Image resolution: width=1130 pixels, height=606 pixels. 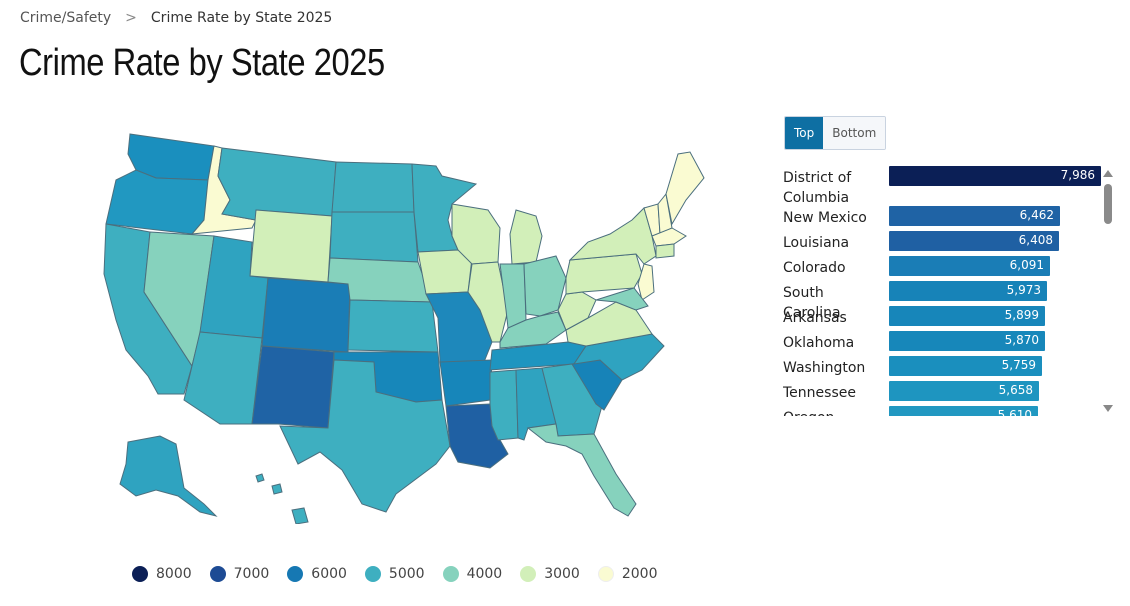 I want to click on rank-value-label: 5,870, so click(x=1021, y=340).